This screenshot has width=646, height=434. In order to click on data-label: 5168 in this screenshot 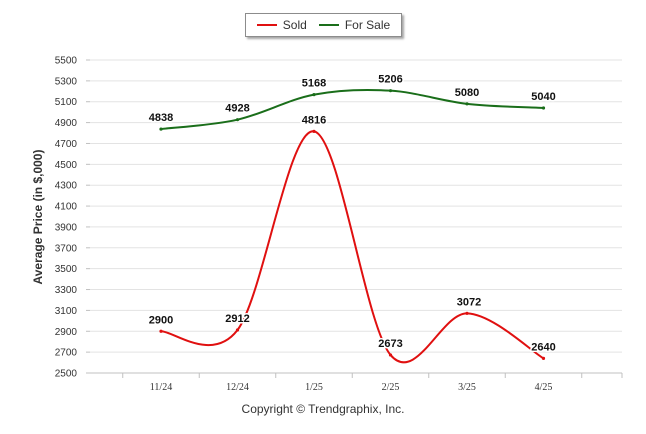, I will do `click(314, 84)`.